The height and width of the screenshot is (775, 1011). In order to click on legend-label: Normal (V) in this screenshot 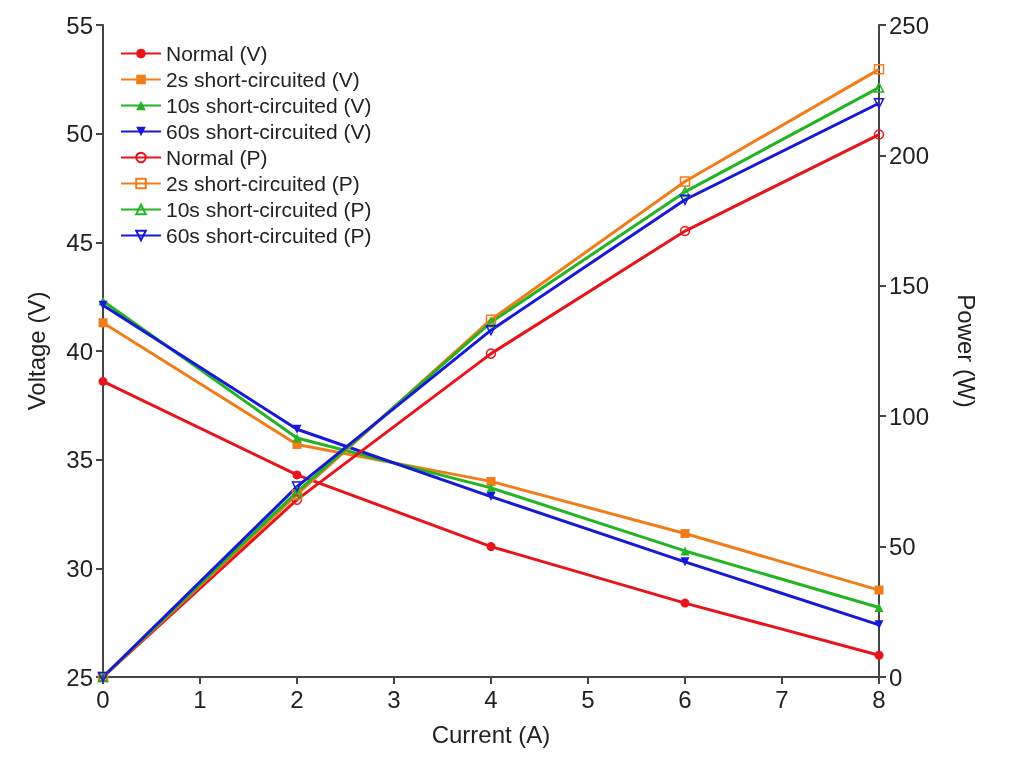, I will do `click(217, 53)`.